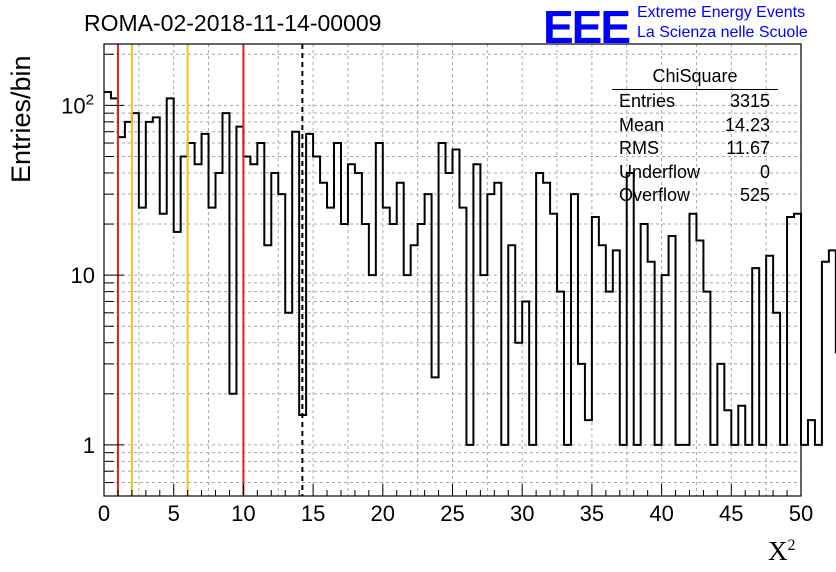 The width and height of the screenshot is (836, 572). Describe the element at coordinates (721, 12) in the screenshot. I see `eee-logo-line-1: Extreme Energy Events` at that location.